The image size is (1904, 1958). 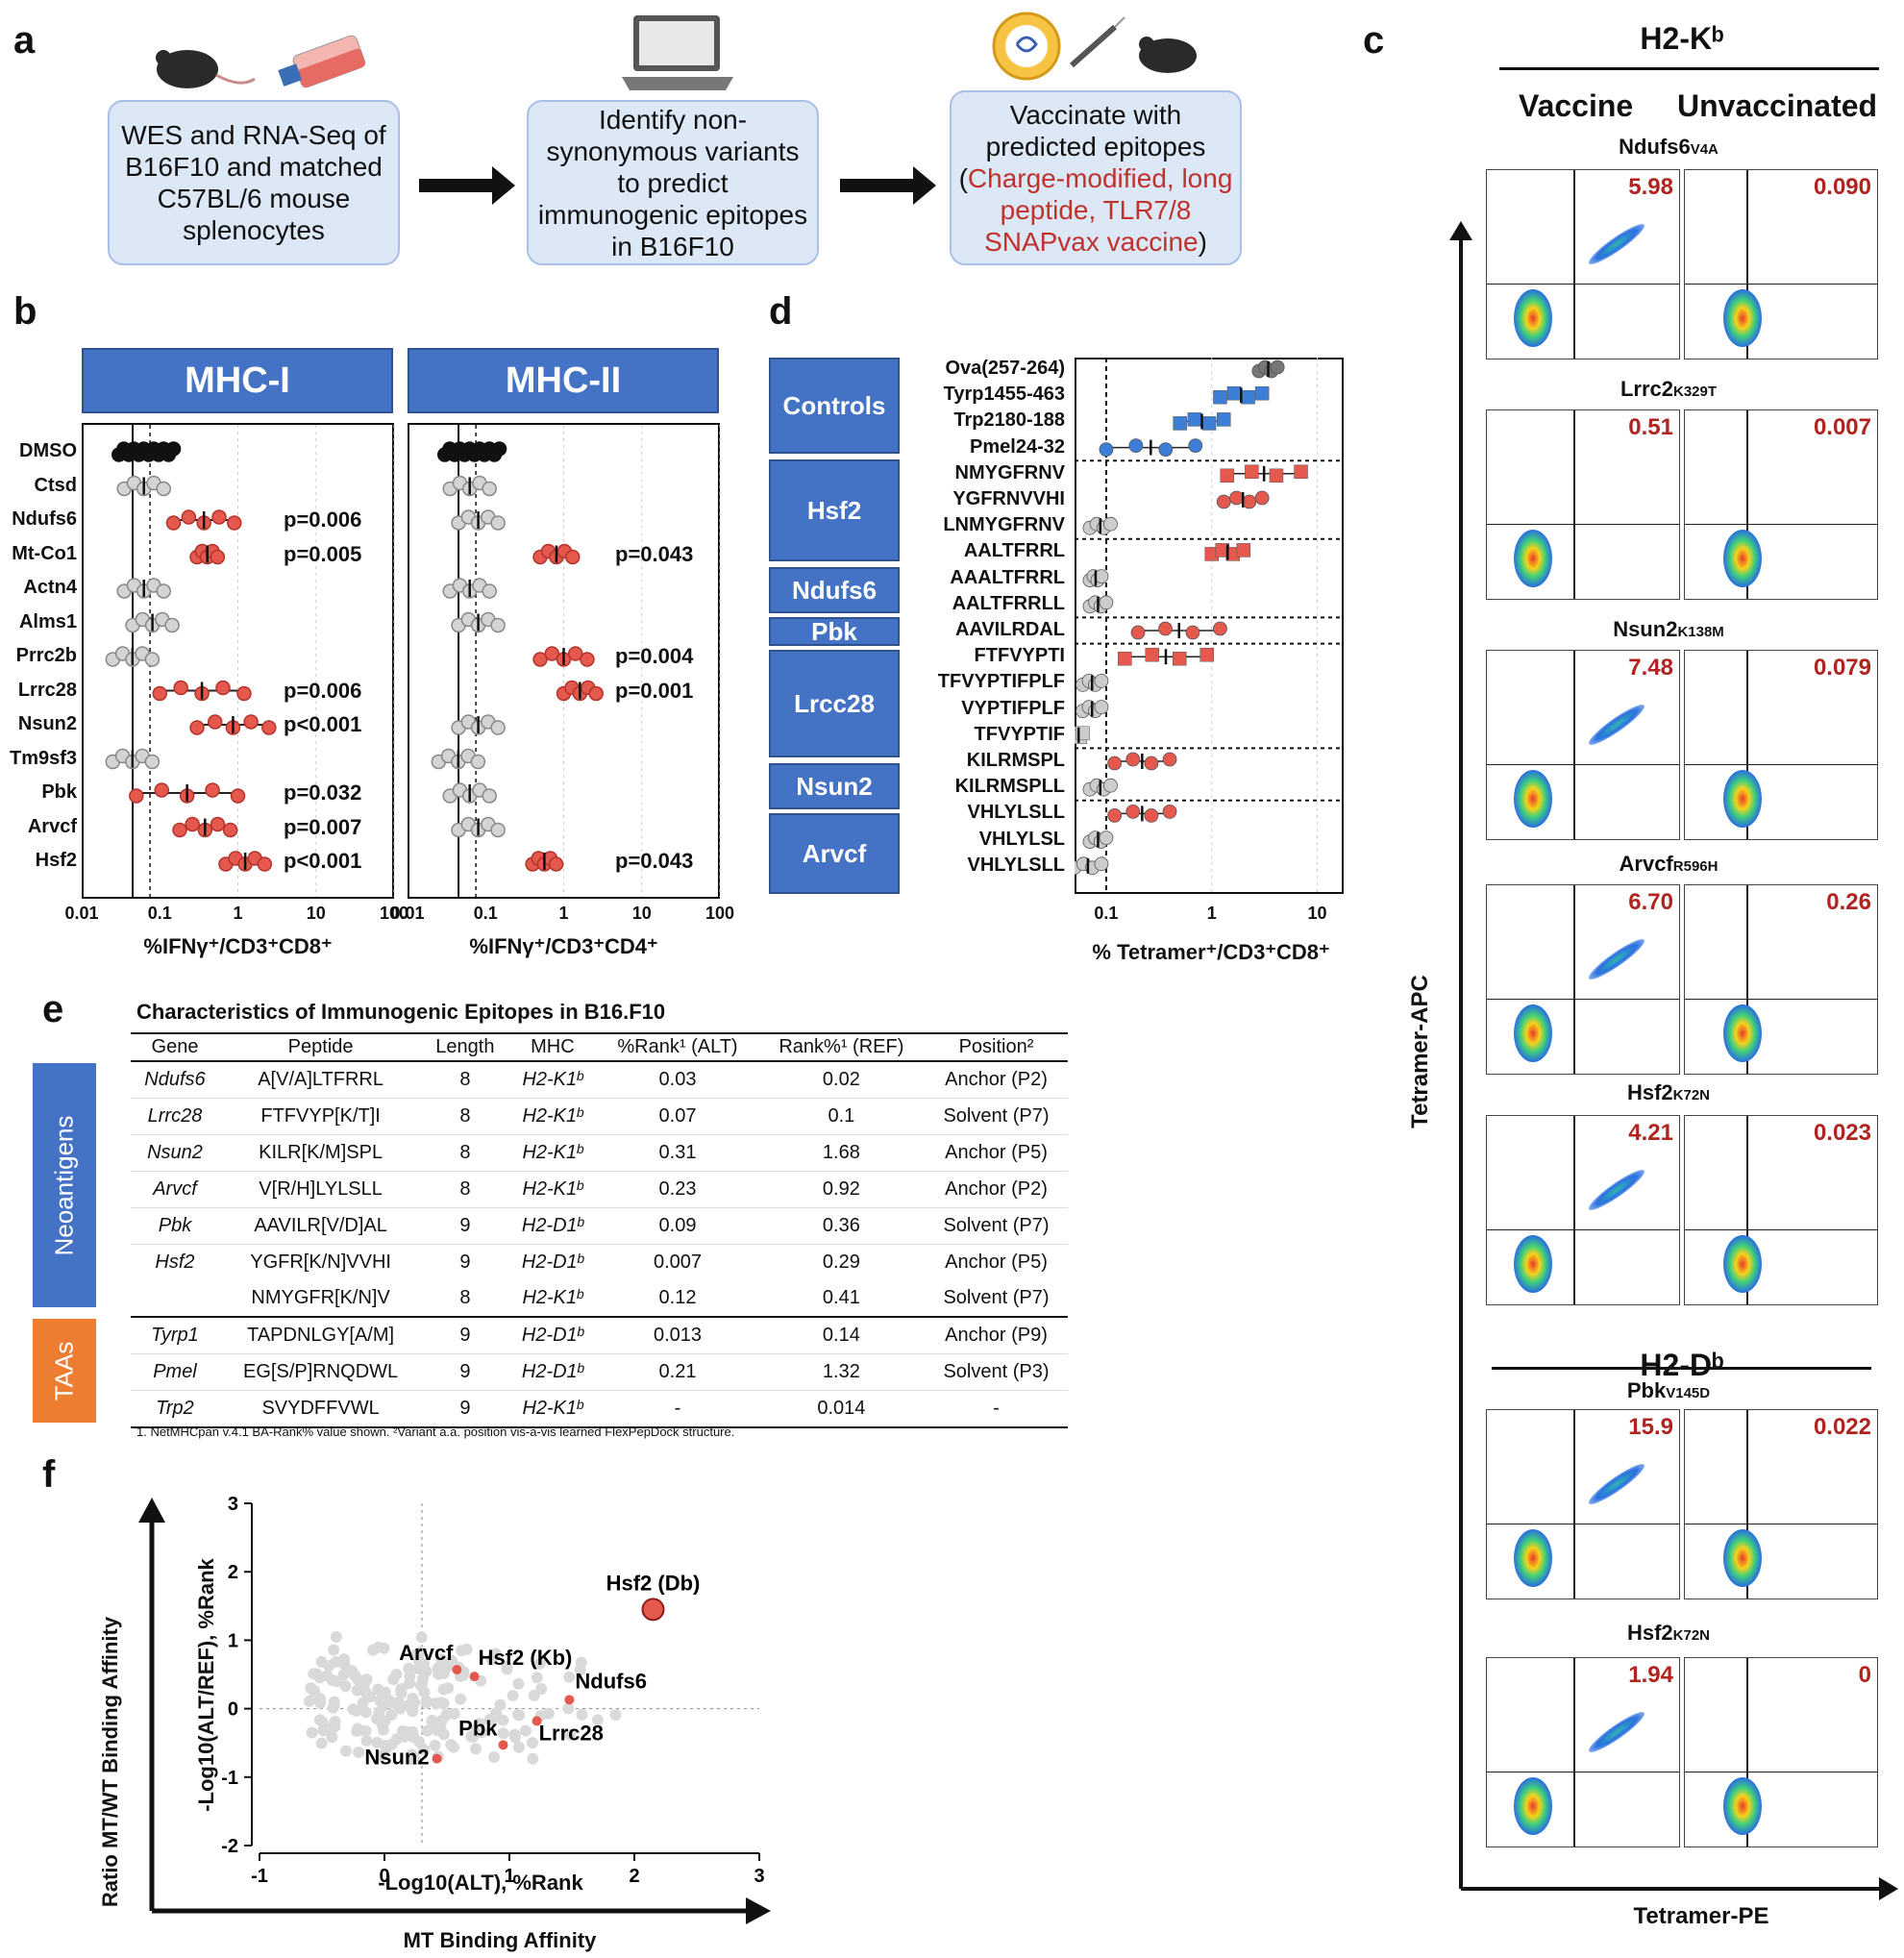 What do you see at coordinates (323, 520) in the screenshot?
I see `pvalue: p=0.006` at bounding box center [323, 520].